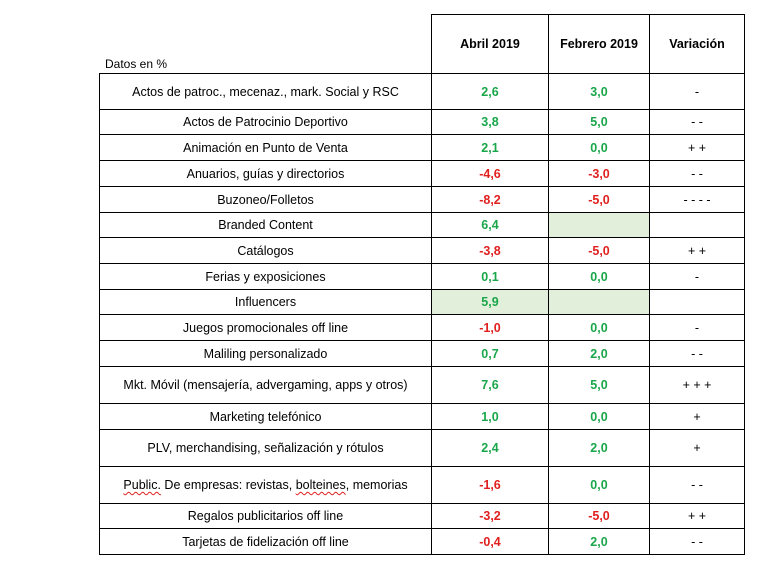 Image resolution: width=779 pixels, height=570 pixels. I want to click on table-row: Maliling personalizado 0,7 2,0- -, so click(422, 353).